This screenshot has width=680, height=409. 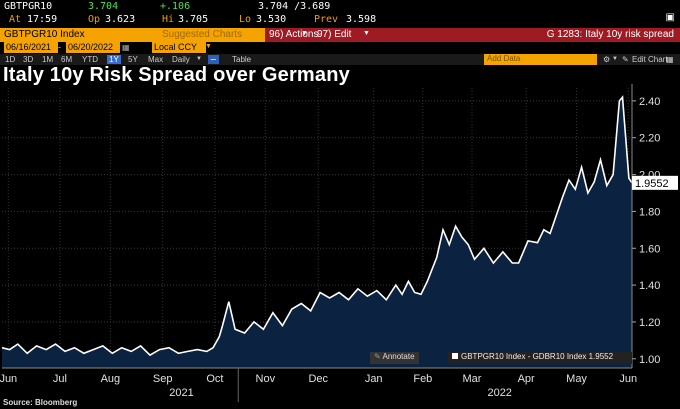 I want to click on y-tick-label: 1.20, so click(x=649, y=323).